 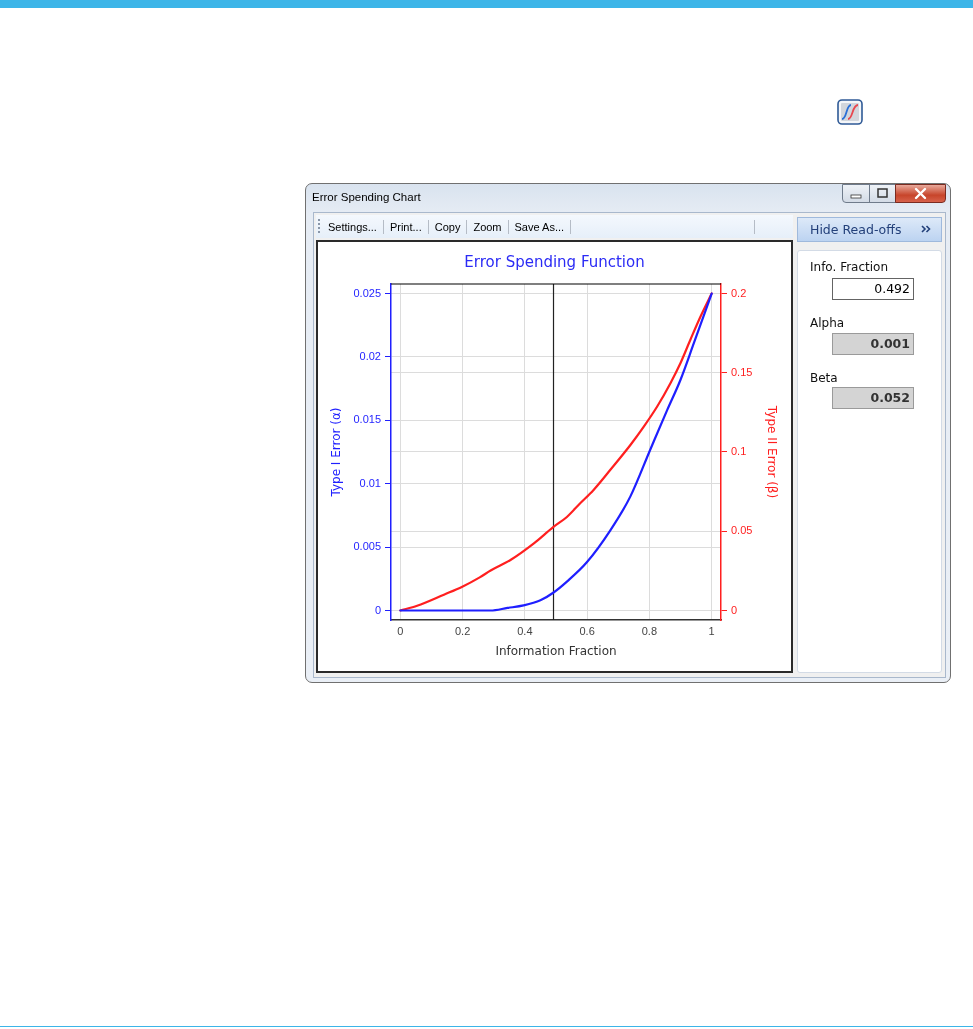 What do you see at coordinates (742, 371) in the screenshot?
I see `y2-tick-label: 0.15` at bounding box center [742, 371].